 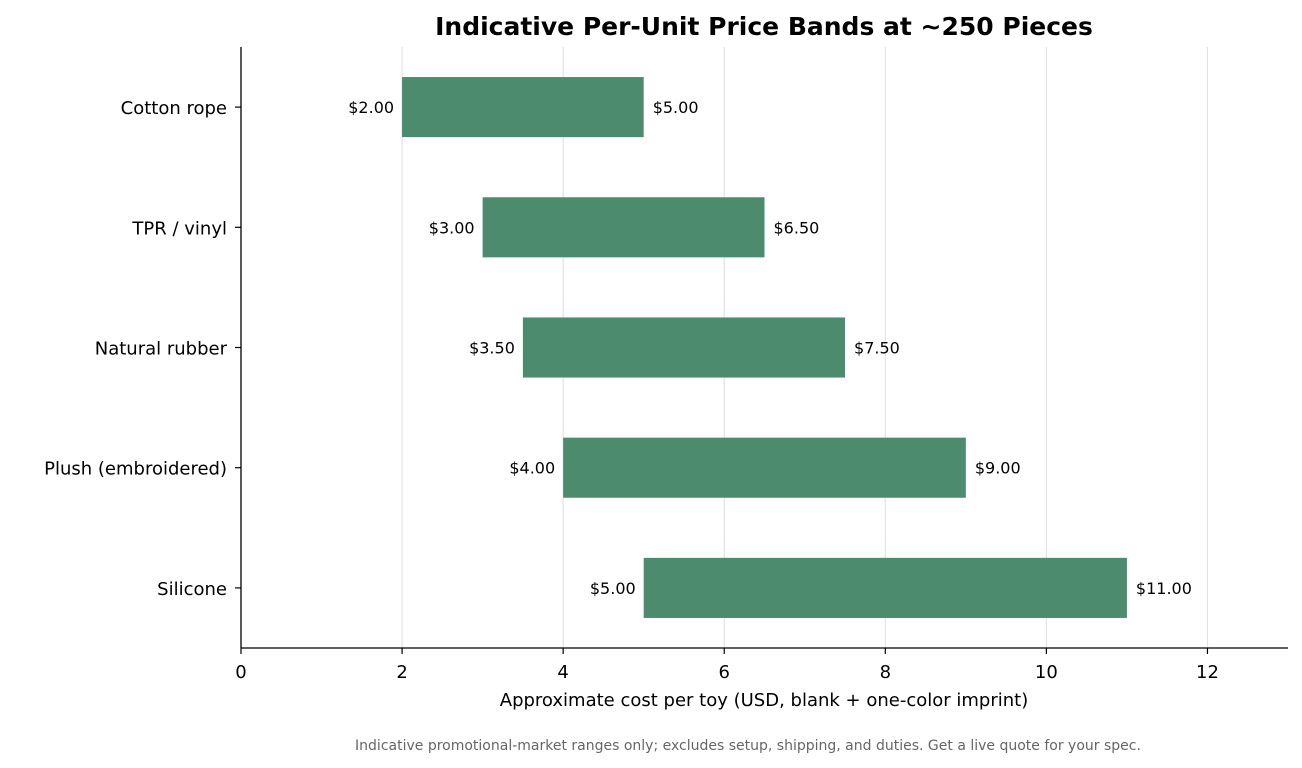 What do you see at coordinates (452, 227) in the screenshot?
I see `low-price-label: $3.00` at bounding box center [452, 227].